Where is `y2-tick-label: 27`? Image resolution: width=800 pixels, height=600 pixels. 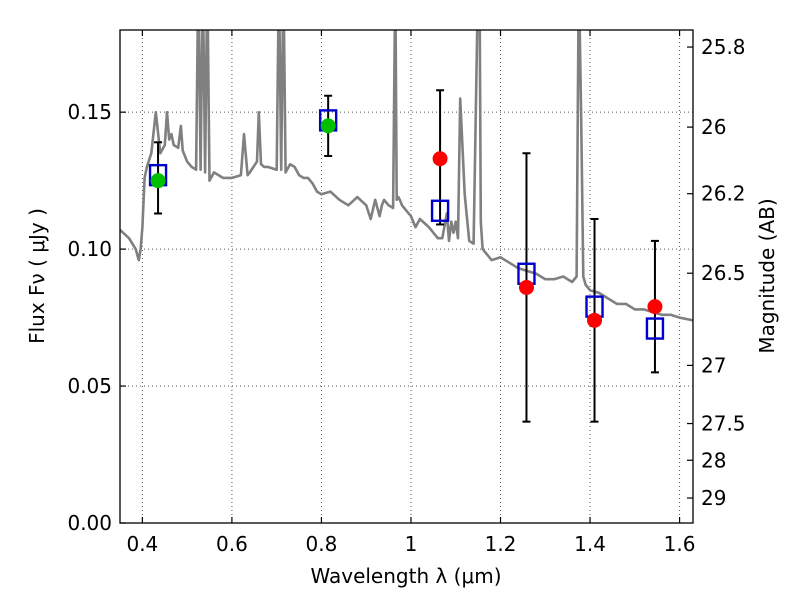
y2-tick-label: 27 is located at coordinates (713, 365).